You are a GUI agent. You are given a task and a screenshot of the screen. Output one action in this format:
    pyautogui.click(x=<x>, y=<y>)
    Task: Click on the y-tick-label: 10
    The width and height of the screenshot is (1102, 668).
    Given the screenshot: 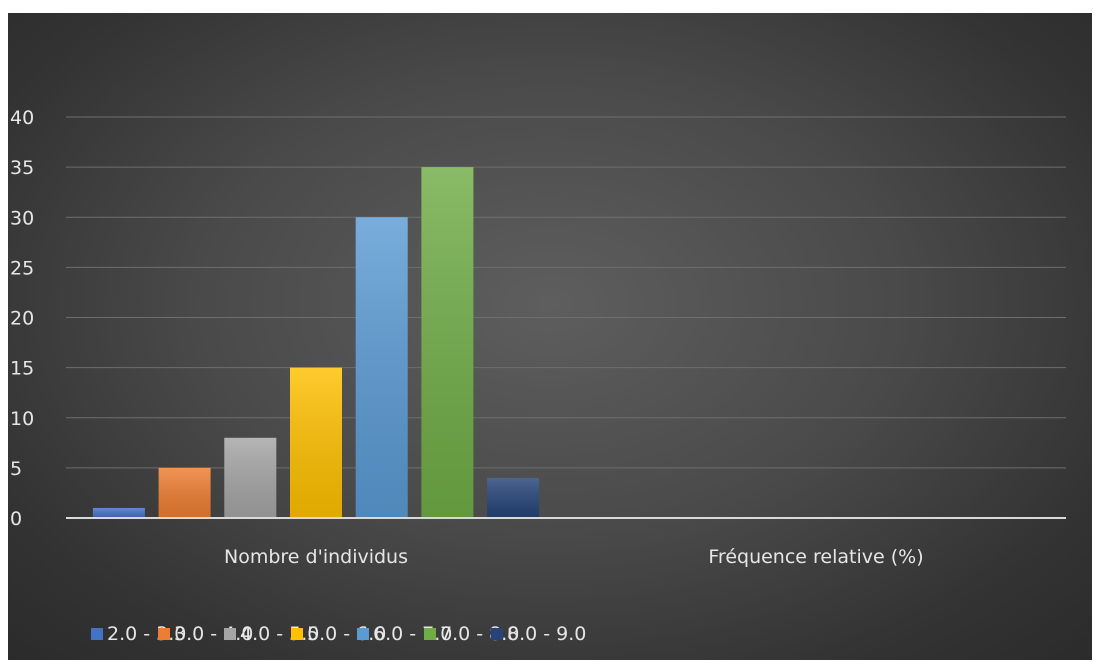 What is the action you would take?
    pyautogui.click(x=22, y=419)
    